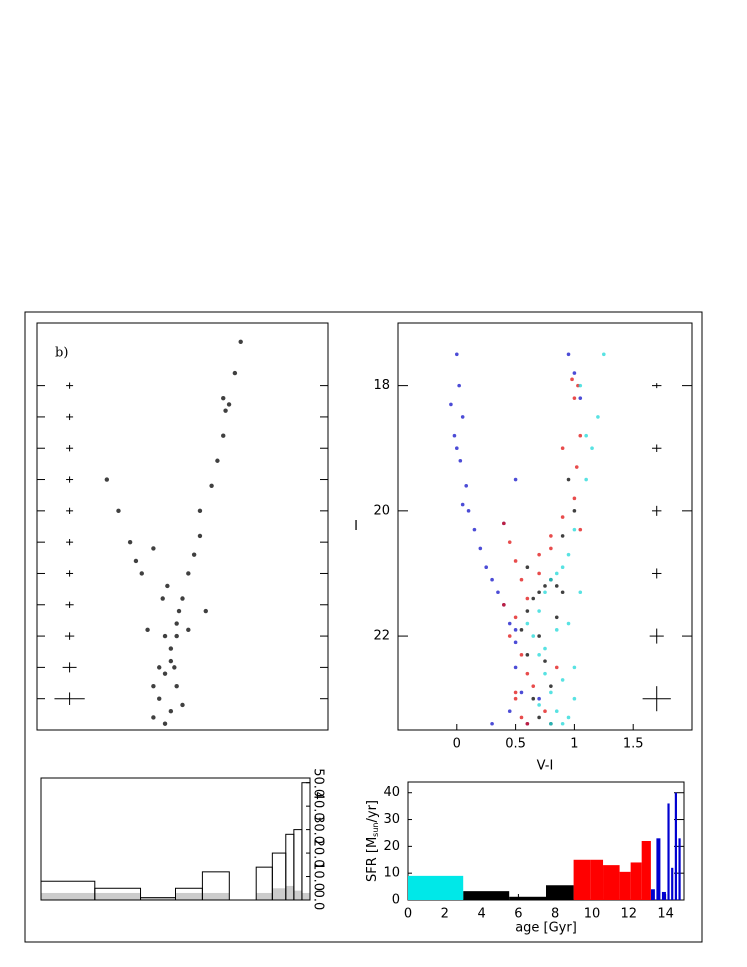 The height and width of the screenshot is (967, 747). I want to click on y-axis-label-sub: sun, so click(375, 830).